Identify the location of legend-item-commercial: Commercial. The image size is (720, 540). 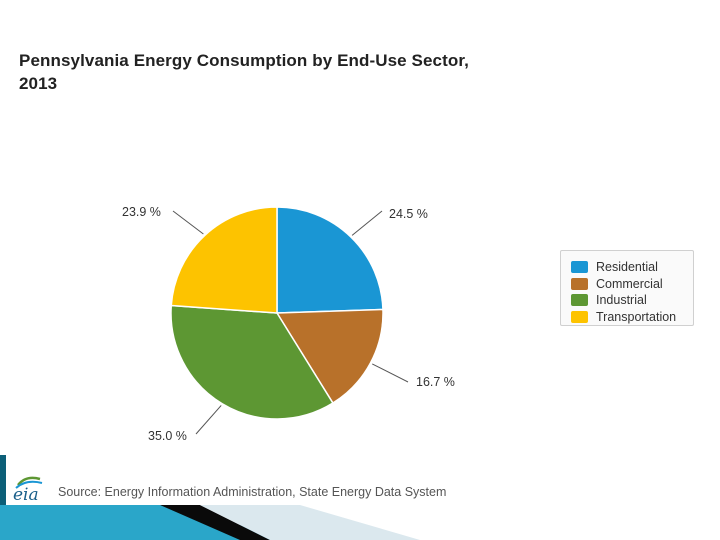
(632, 284).